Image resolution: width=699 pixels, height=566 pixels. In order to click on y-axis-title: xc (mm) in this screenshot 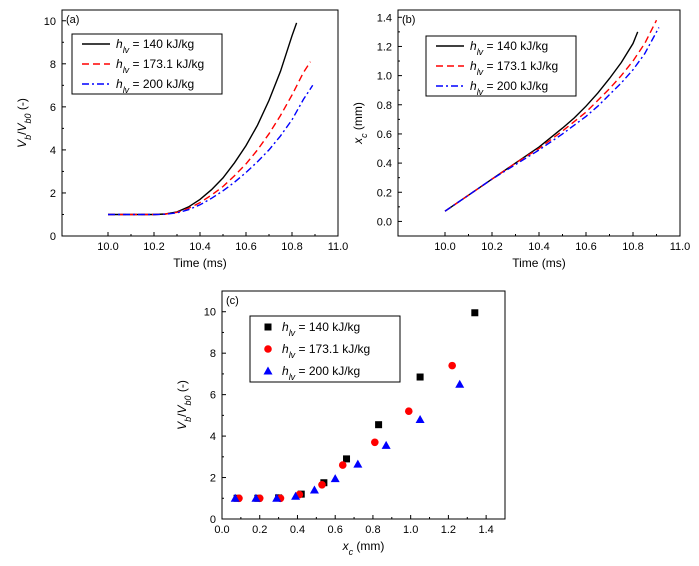, I will do `click(360, 123)`.